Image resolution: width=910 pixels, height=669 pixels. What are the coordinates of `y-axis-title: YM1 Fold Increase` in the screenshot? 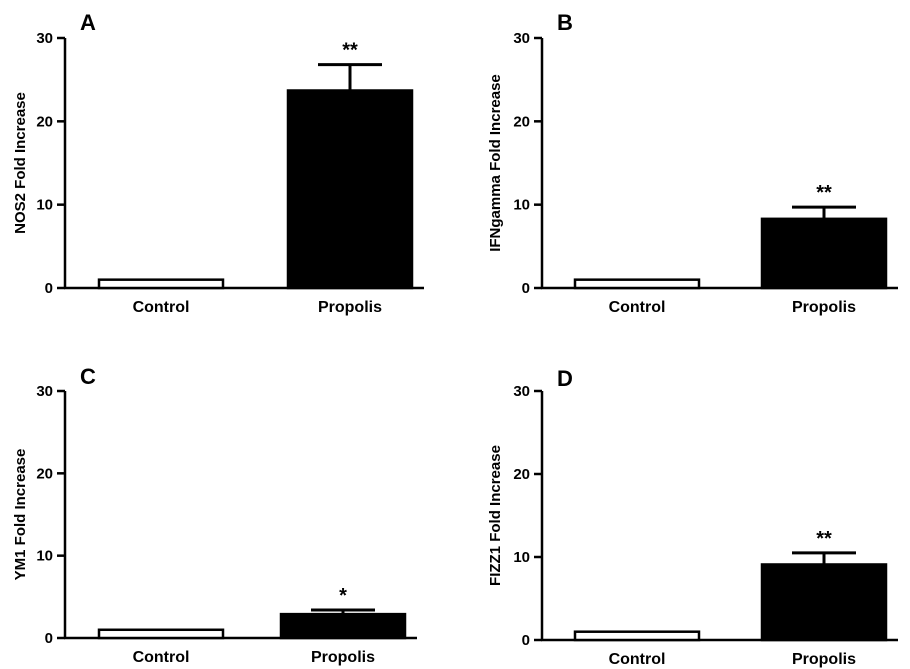 It's located at (20, 515).